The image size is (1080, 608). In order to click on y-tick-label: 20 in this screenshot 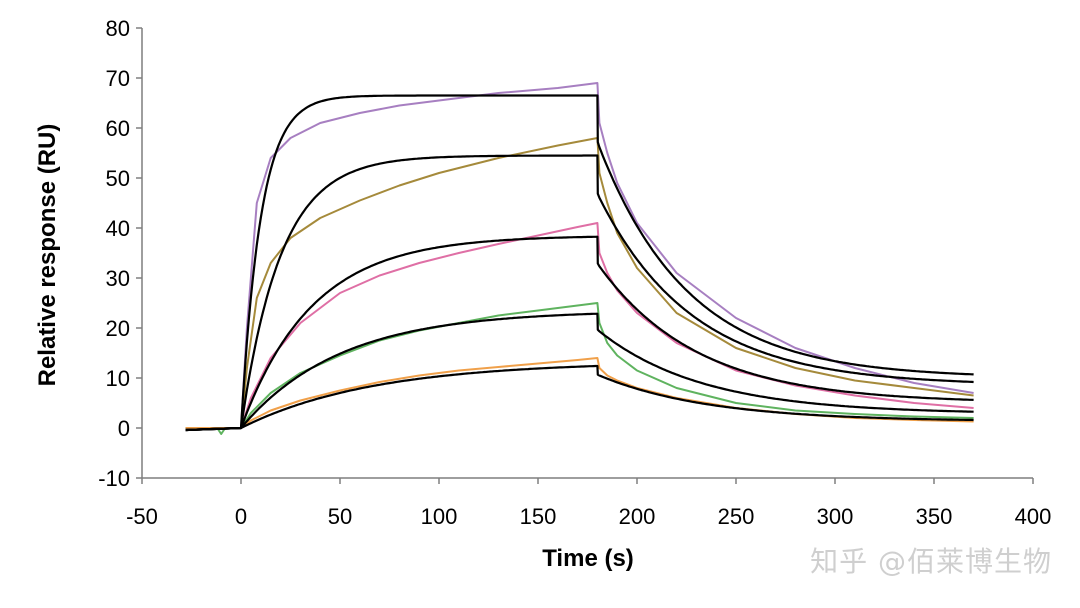, I will do `click(118, 328)`.